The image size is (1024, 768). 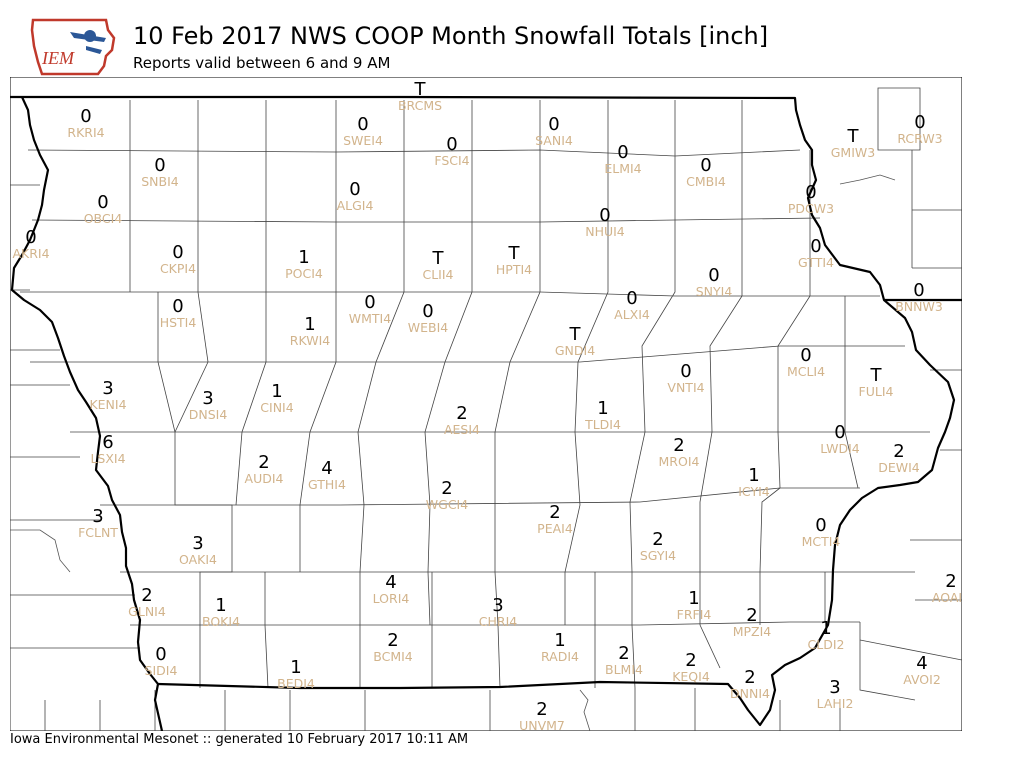 What do you see at coordinates (393, 656) in the screenshot?
I see `station-id-label: BCMI4` at bounding box center [393, 656].